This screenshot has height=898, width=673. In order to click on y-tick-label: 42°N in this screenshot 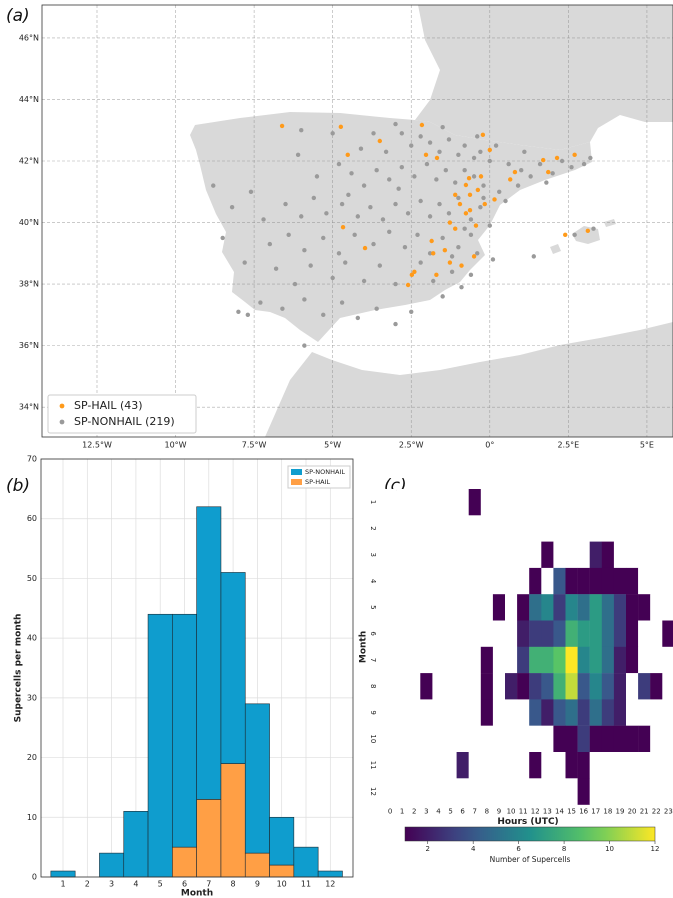, I will do `click(29, 161)`.